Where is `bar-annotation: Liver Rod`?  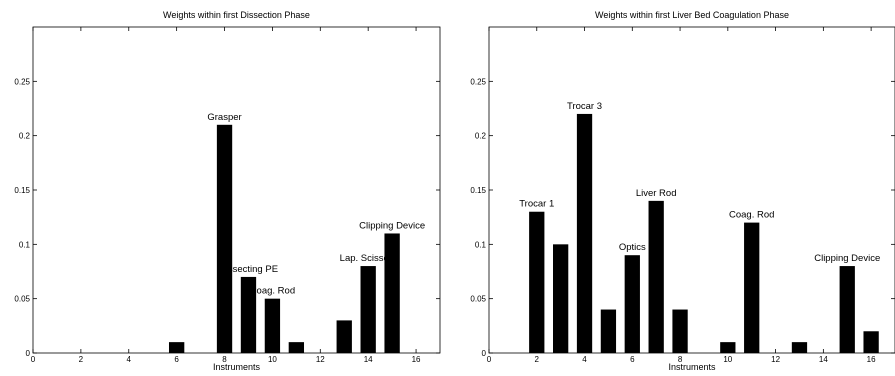
bar-annotation: Liver Rod is located at coordinates (656, 193).